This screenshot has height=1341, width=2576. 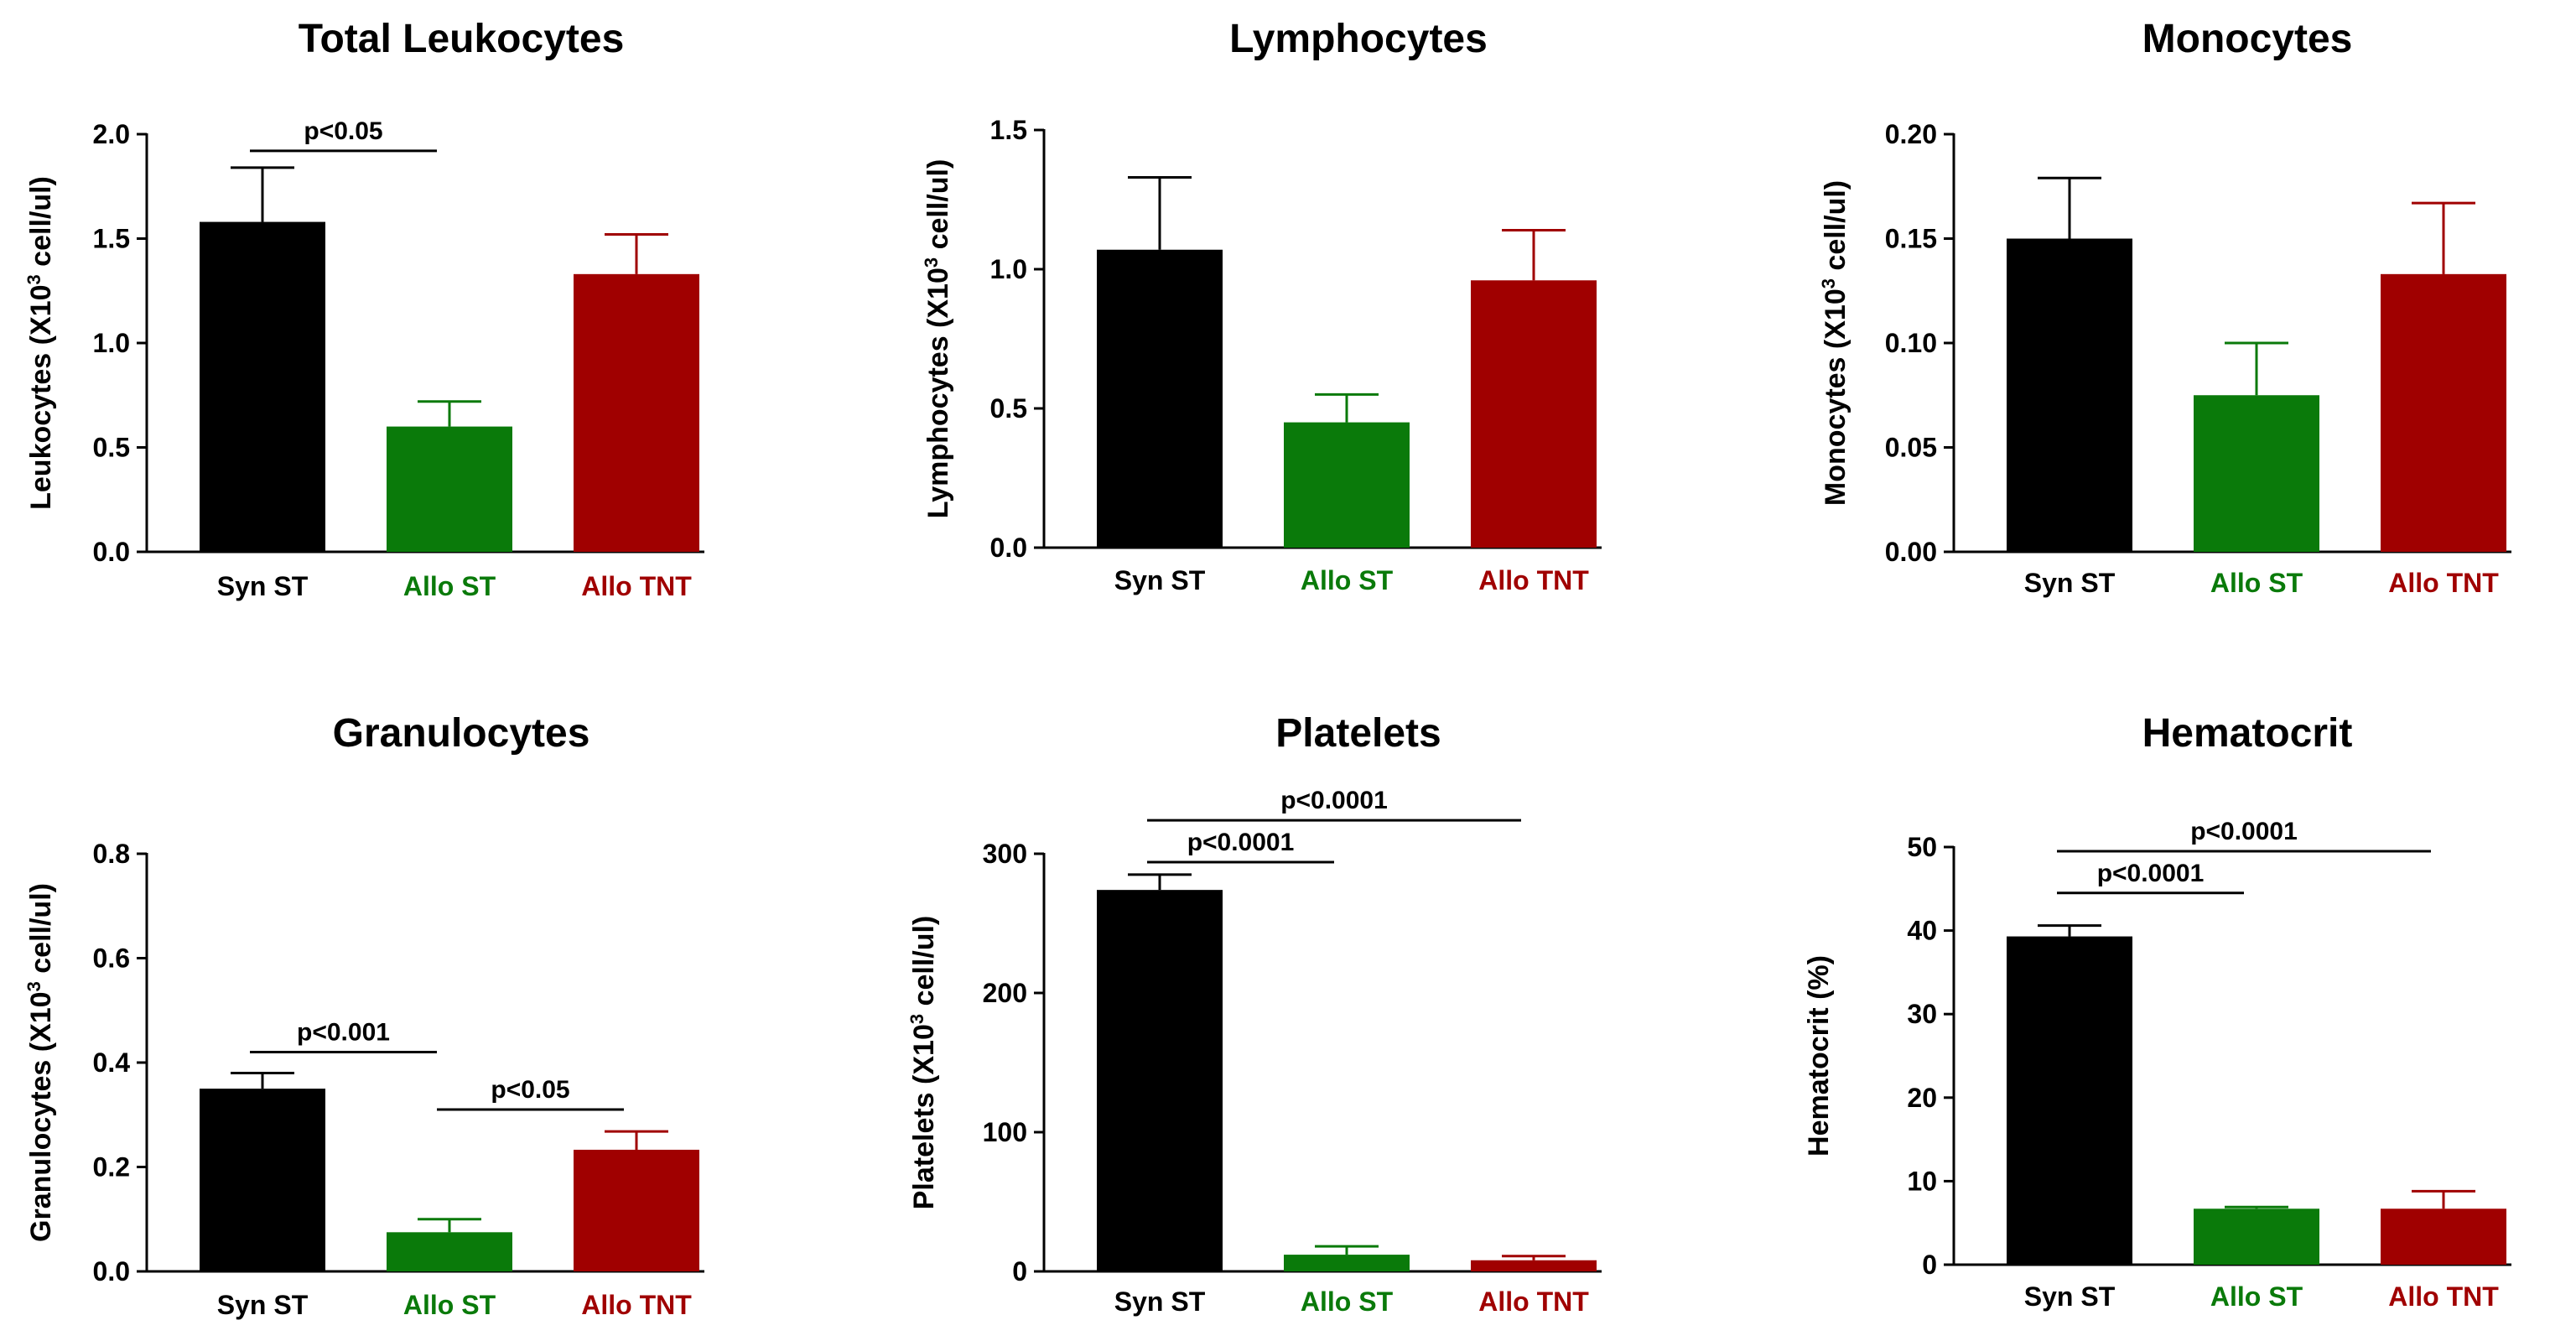 I want to click on y-tick-label: 0.15, so click(x=1911, y=239).